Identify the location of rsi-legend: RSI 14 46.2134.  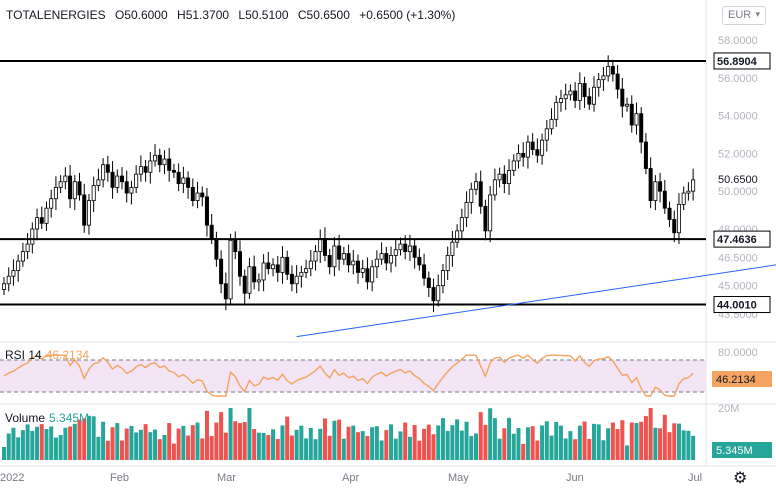
(47, 355).